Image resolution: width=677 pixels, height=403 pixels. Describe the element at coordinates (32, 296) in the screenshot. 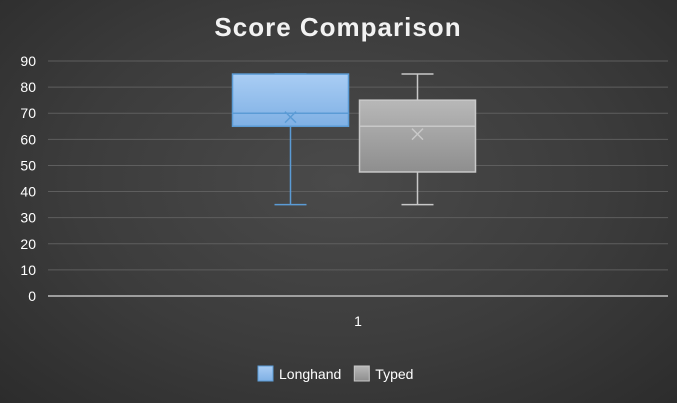

I see `y-tick-label: 0` at that location.